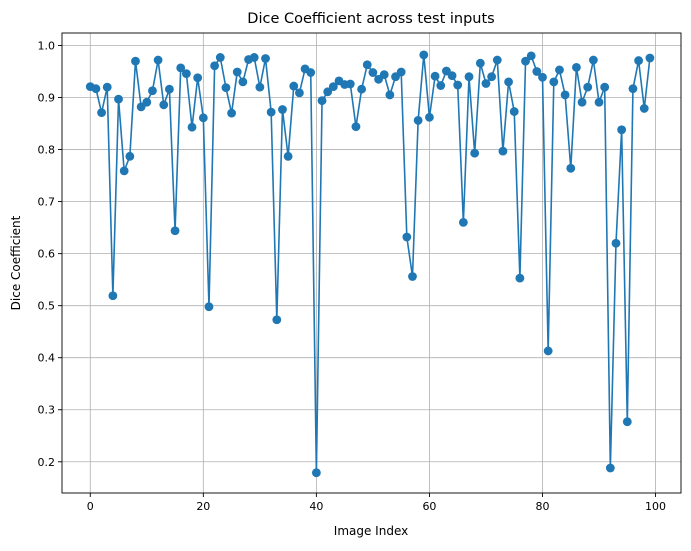 The height and width of the screenshot is (551, 691). I want to click on x-tick-label: 60, so click(429, 506).